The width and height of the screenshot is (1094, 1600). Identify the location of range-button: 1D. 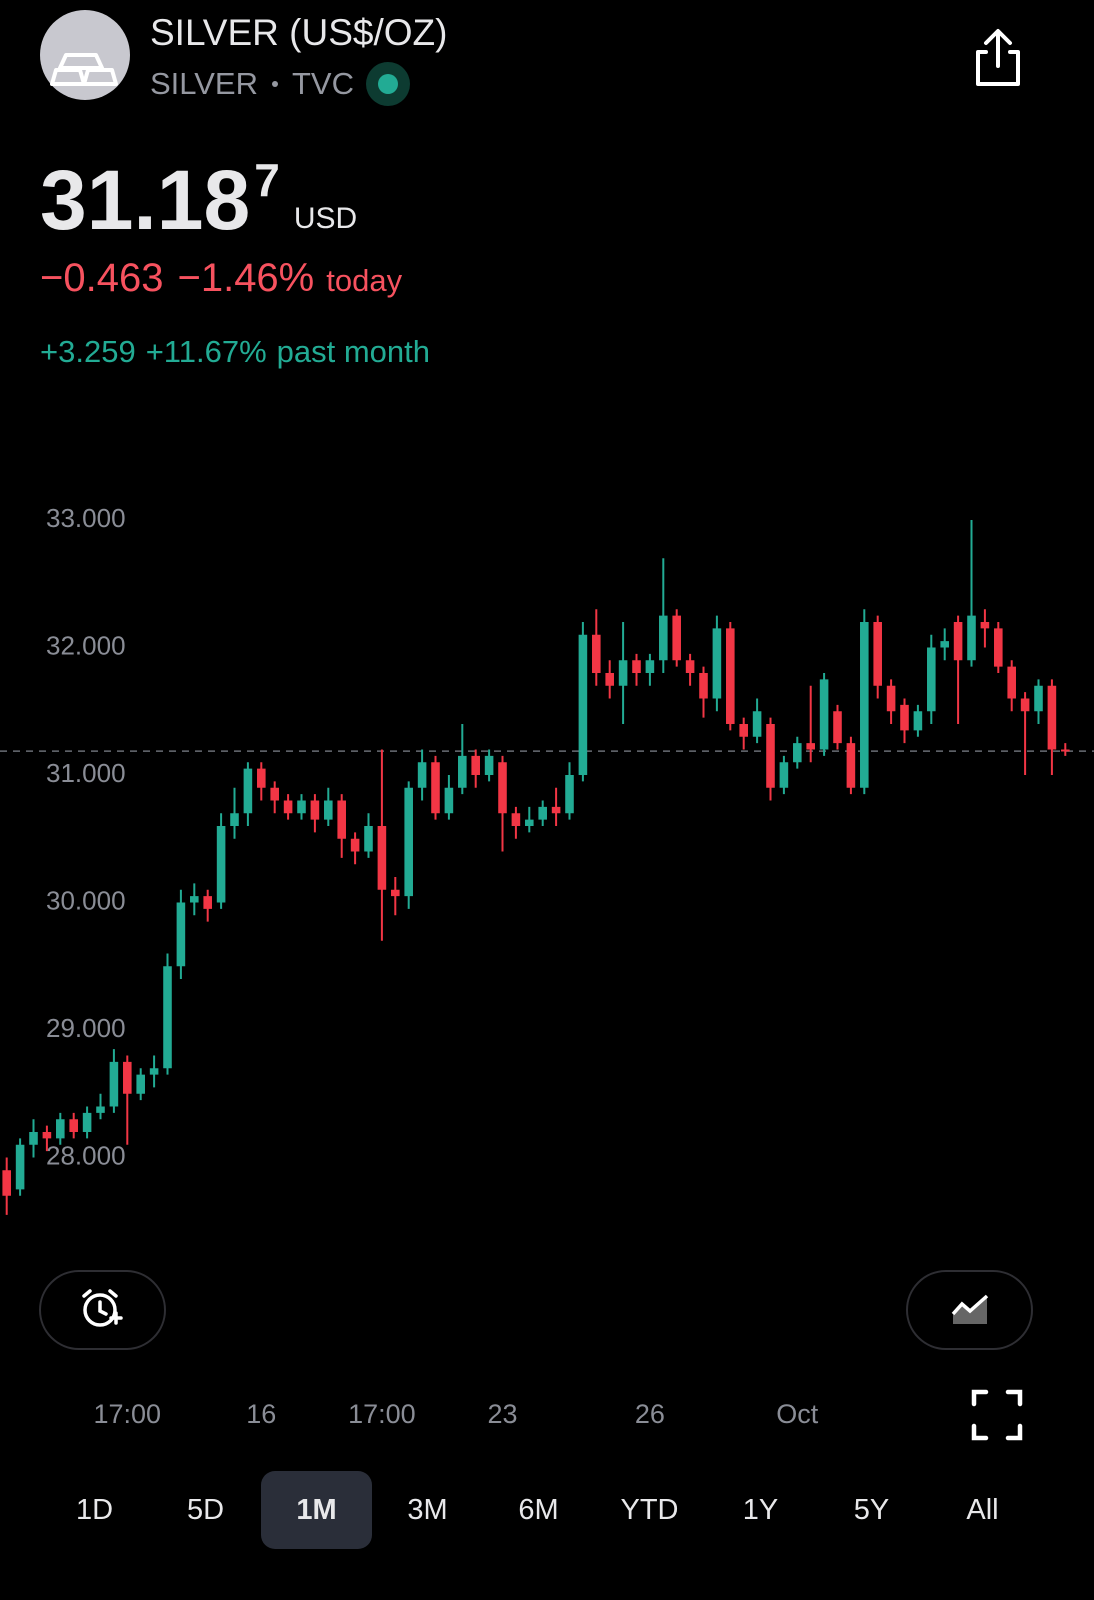
(94, 1509).